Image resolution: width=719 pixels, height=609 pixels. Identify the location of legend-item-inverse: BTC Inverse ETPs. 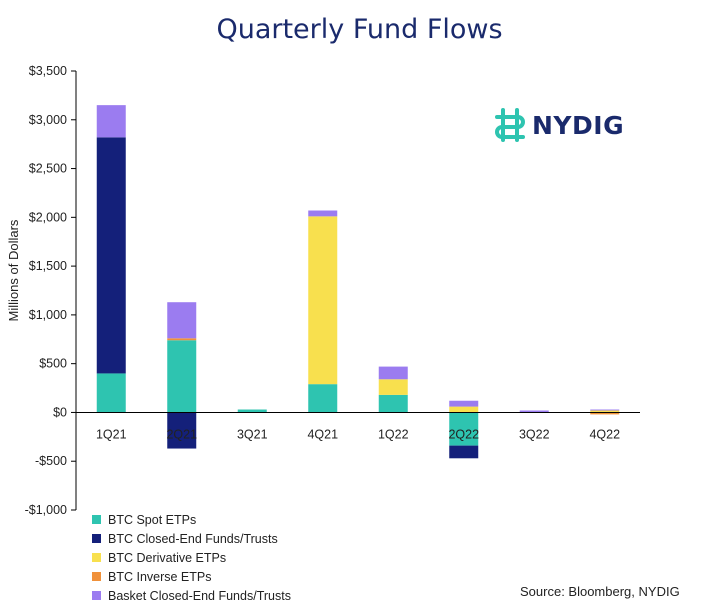
(191, 576).